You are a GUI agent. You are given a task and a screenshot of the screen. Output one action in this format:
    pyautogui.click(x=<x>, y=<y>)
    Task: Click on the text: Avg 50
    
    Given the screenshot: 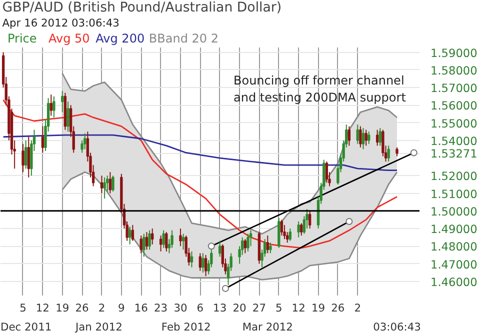 What is the action you would take?
    pyautogui.click(x=69, y=39)
    